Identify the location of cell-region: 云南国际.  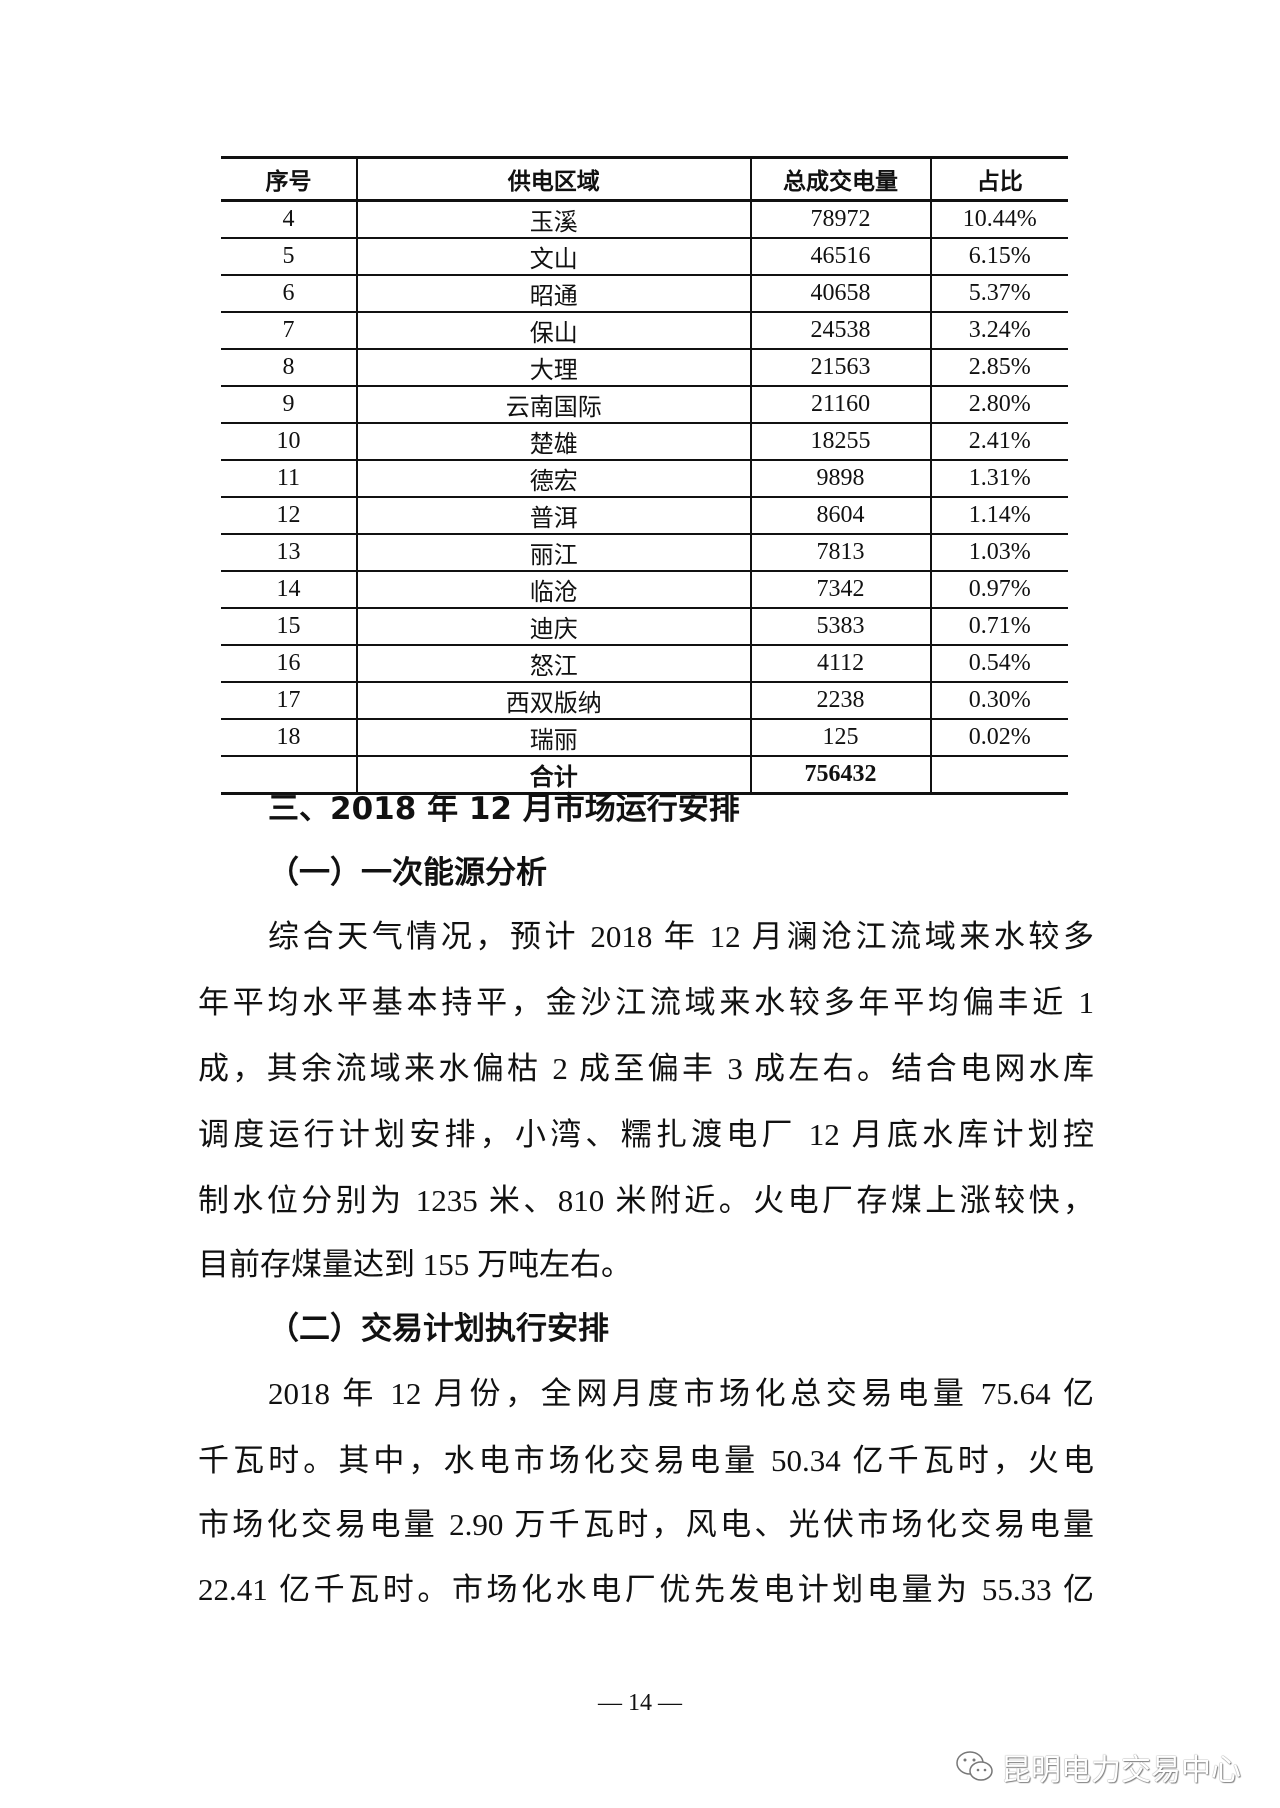
(553, 405).